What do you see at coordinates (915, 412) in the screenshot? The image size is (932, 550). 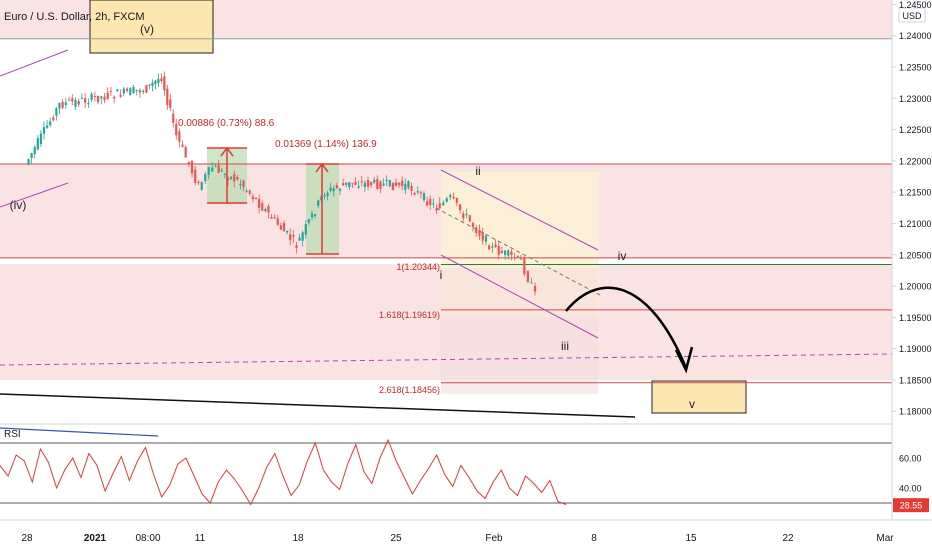 I see `price-tick-label: 1.18000` at bounding box center [915, 412].